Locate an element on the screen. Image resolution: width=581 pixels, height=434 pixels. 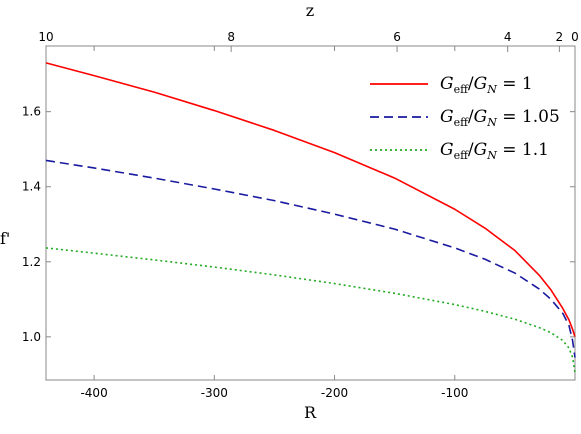
x-tick-label: -200 is located at coordinates (334, 393).